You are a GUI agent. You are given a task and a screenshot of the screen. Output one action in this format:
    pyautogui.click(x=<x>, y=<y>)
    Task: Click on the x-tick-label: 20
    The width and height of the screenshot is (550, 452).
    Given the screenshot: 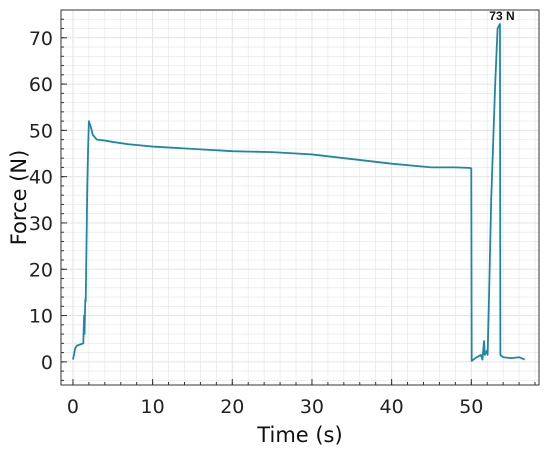 What is the action you would take?
    pyautogui.click(x=232, y=407)
    